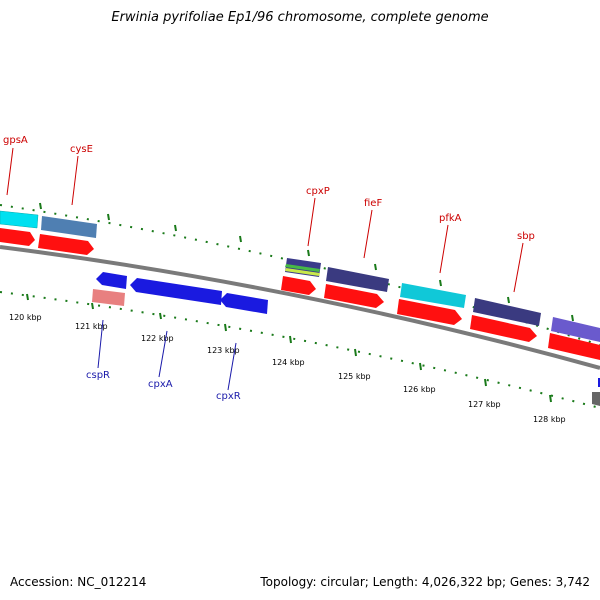 The width and height of the screenshot is (600, 600). Describe the element at coordinates (15, 140) in the screenshot. I see `label-gpsA: gpsA` at that location.